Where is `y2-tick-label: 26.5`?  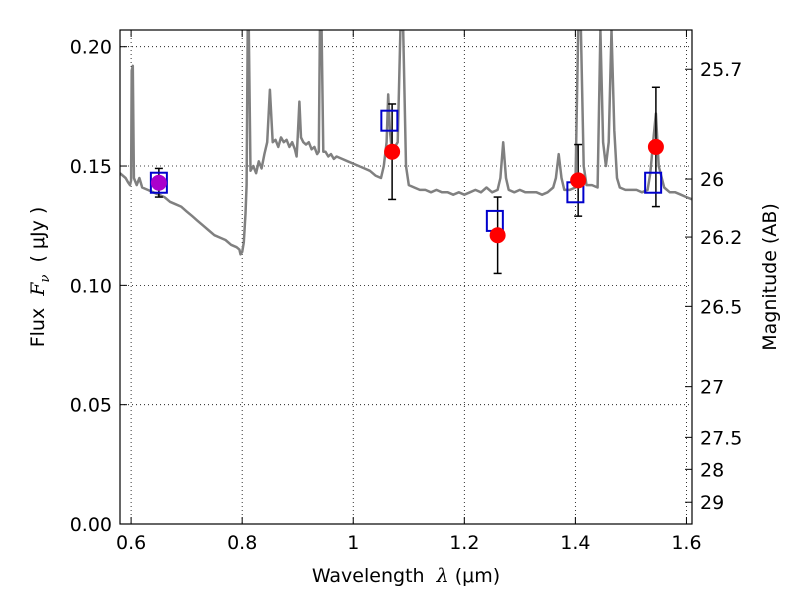 y2-tick-label: 26.5 is located at coordinates (721, 307).